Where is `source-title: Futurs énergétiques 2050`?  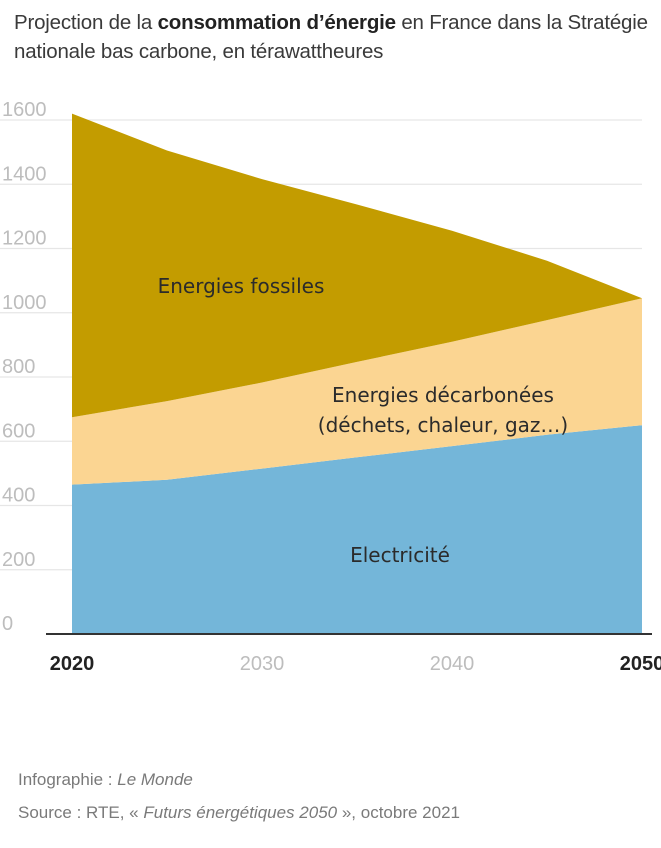 source-title: Futurs énergétiques 2050 is located at coordinates (240, 812).